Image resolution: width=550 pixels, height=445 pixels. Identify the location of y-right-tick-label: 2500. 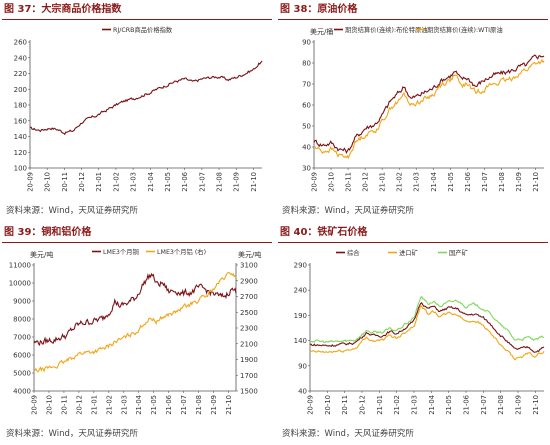
(249, 313).